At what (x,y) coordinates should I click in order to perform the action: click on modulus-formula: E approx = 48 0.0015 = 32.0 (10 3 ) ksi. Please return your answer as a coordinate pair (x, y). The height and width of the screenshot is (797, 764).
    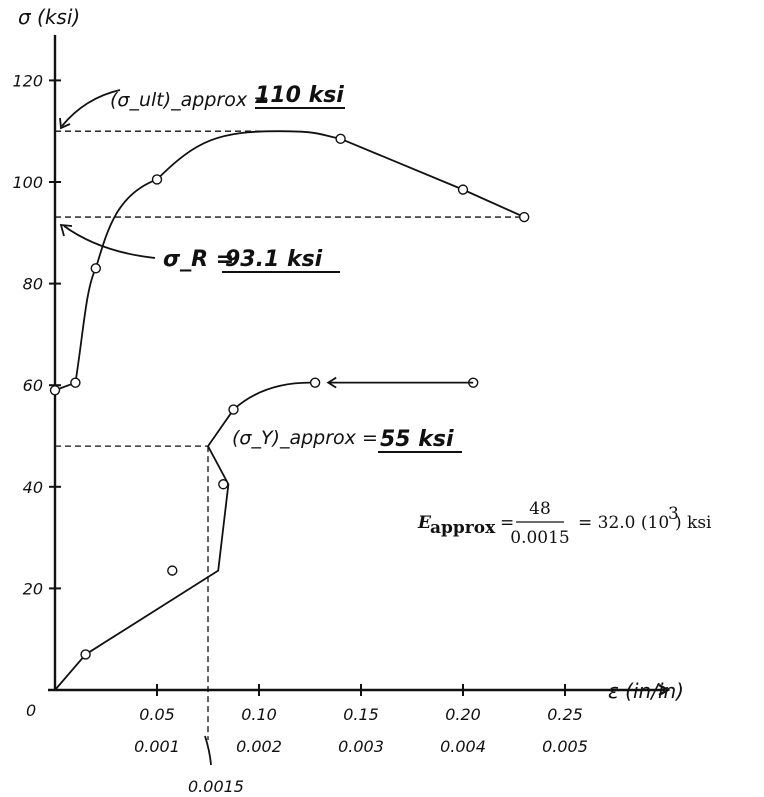
    Looking at the image, I should click on (564, 523).